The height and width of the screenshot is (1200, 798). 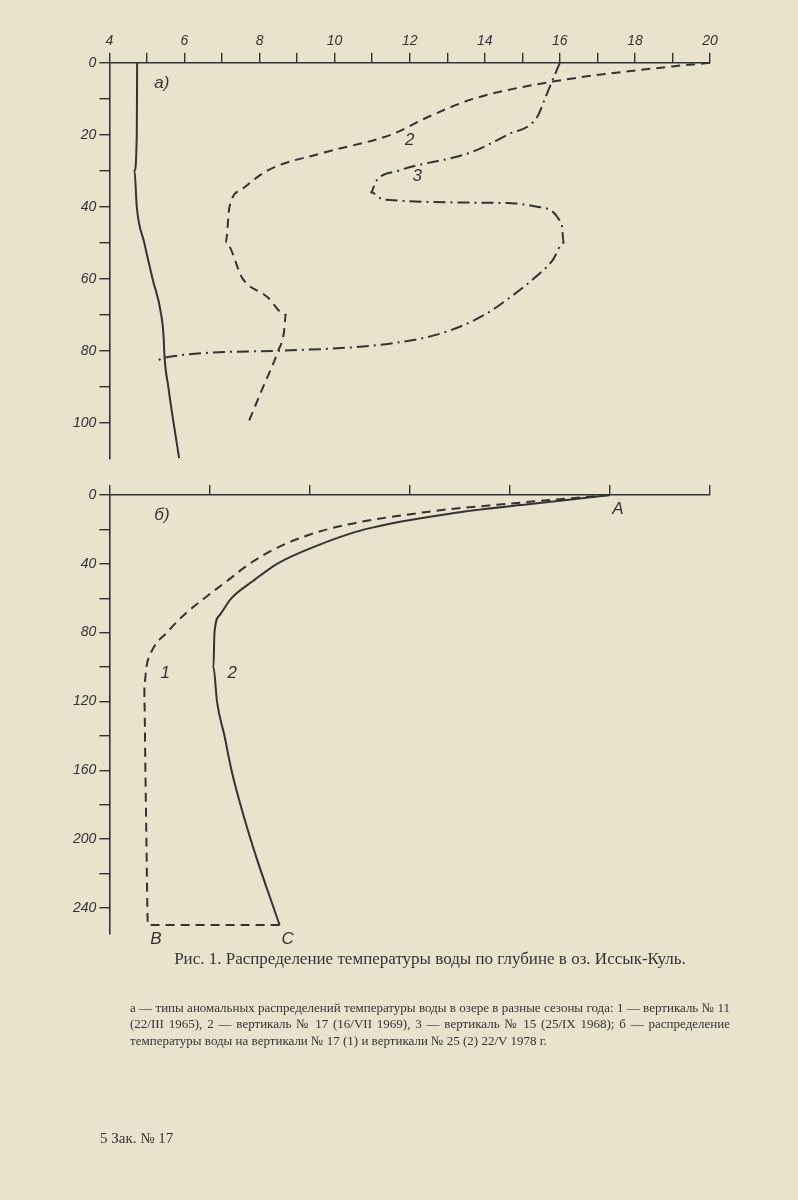 What do you see at coordinates (85, 421) in the screenshot?
I see `y-tick-label: 100` at bounding box center [85, 421].